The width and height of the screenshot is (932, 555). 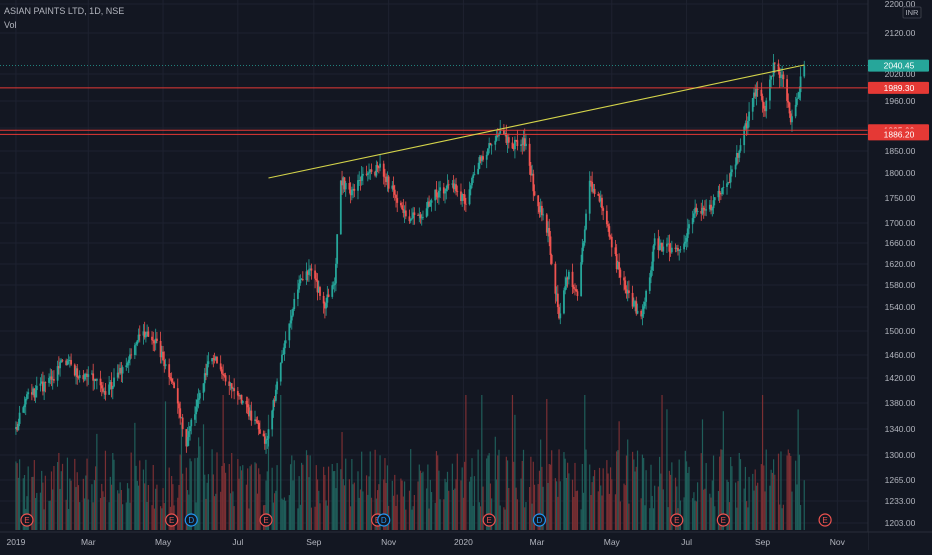 What do you see at coordinates (898, 65) in the screenshot?
I see `last-price-label: 2040.45` at bounding box center [898, 65].